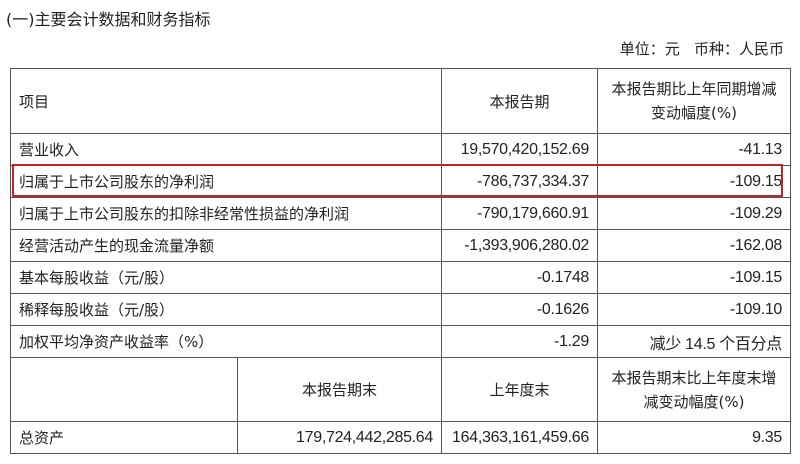  What do you see at coordinates (694, 341) in the screenshot?
I see `row-change: 减少 14.5 个百分点` at bounding box center [694, 341].